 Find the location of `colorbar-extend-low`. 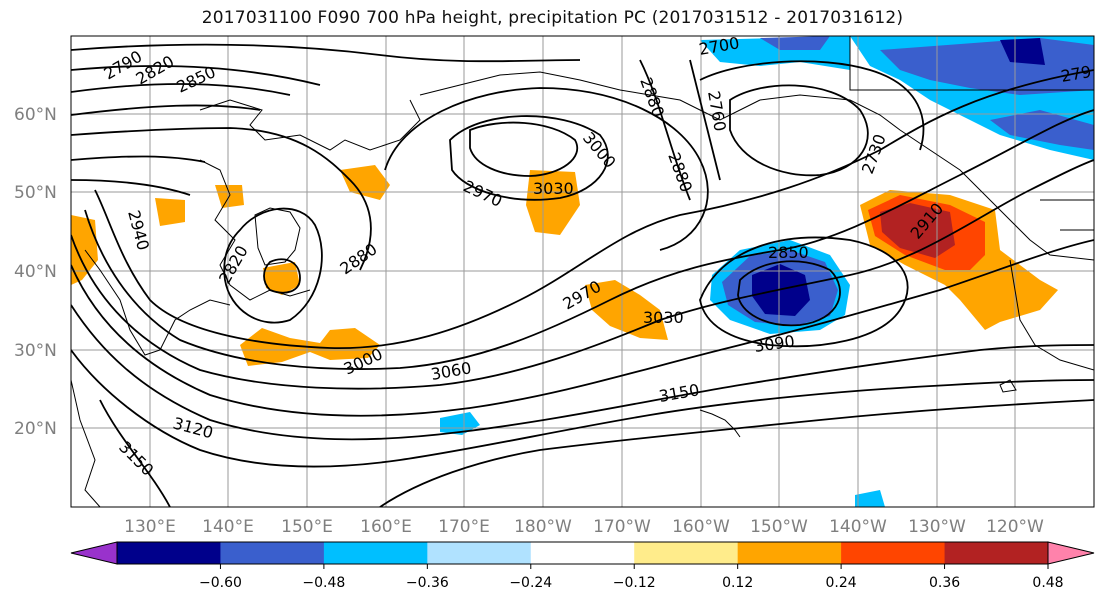

colorbar-extend-low is located at coordinates (94, 553).